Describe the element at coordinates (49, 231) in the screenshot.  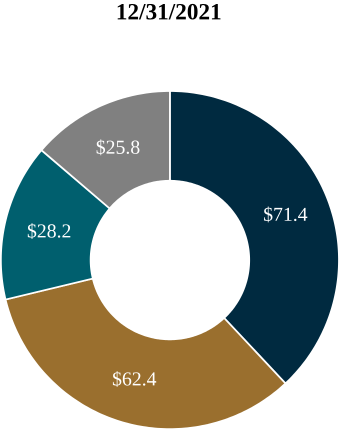
I see `data-label: $28.2` at that location.